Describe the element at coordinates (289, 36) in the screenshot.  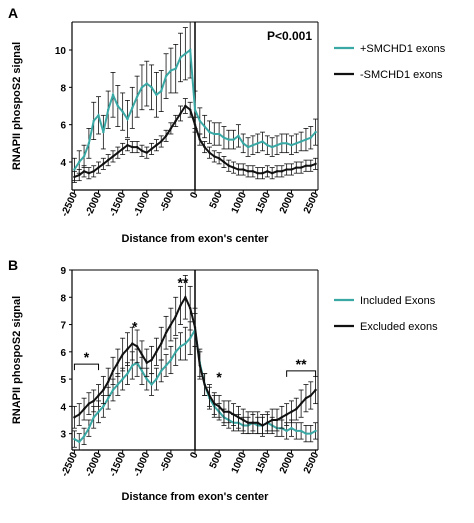
I see `p-value-annotation: P<0.001` at that location.